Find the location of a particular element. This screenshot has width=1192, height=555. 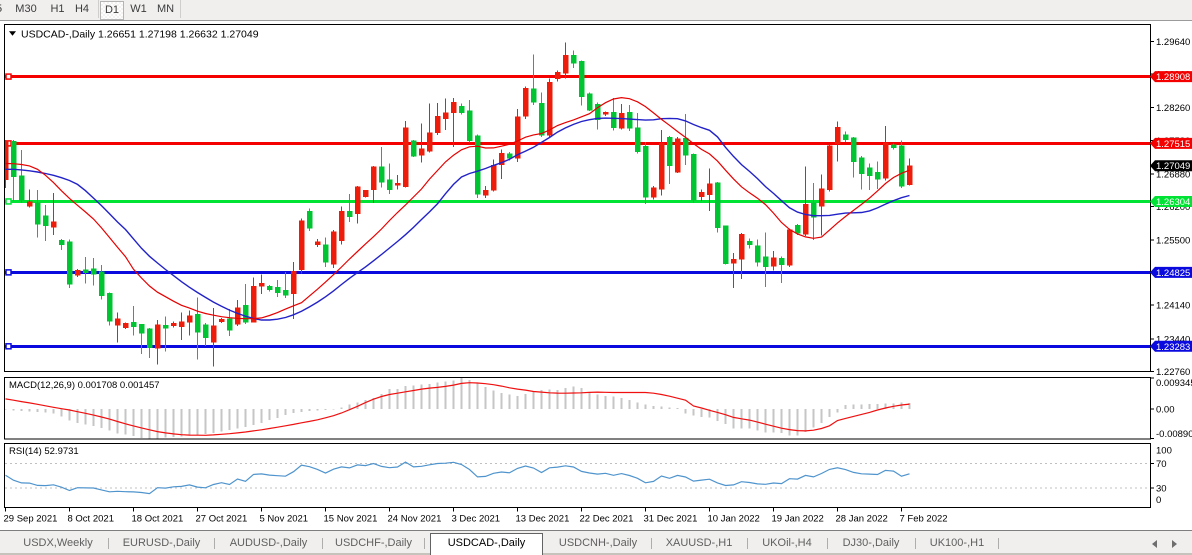

chart-tab-usdcad-daily: USDCAD-,Daily is located at coordinates (486, 544).